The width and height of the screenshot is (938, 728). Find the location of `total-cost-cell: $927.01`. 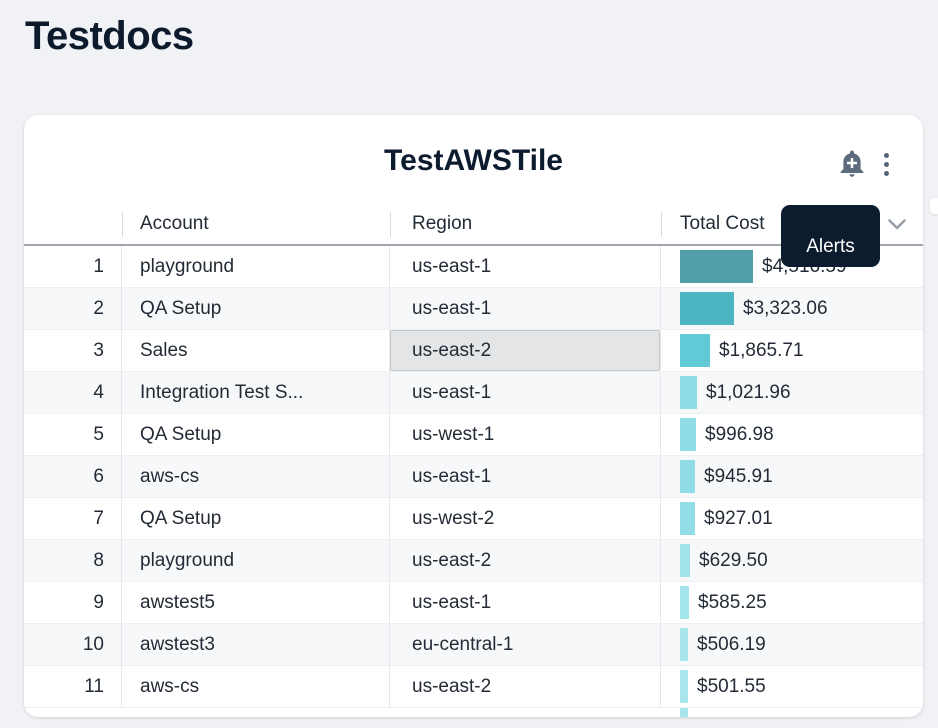

total-cost-cell: $927.01 is located at coordinates (792, 518).